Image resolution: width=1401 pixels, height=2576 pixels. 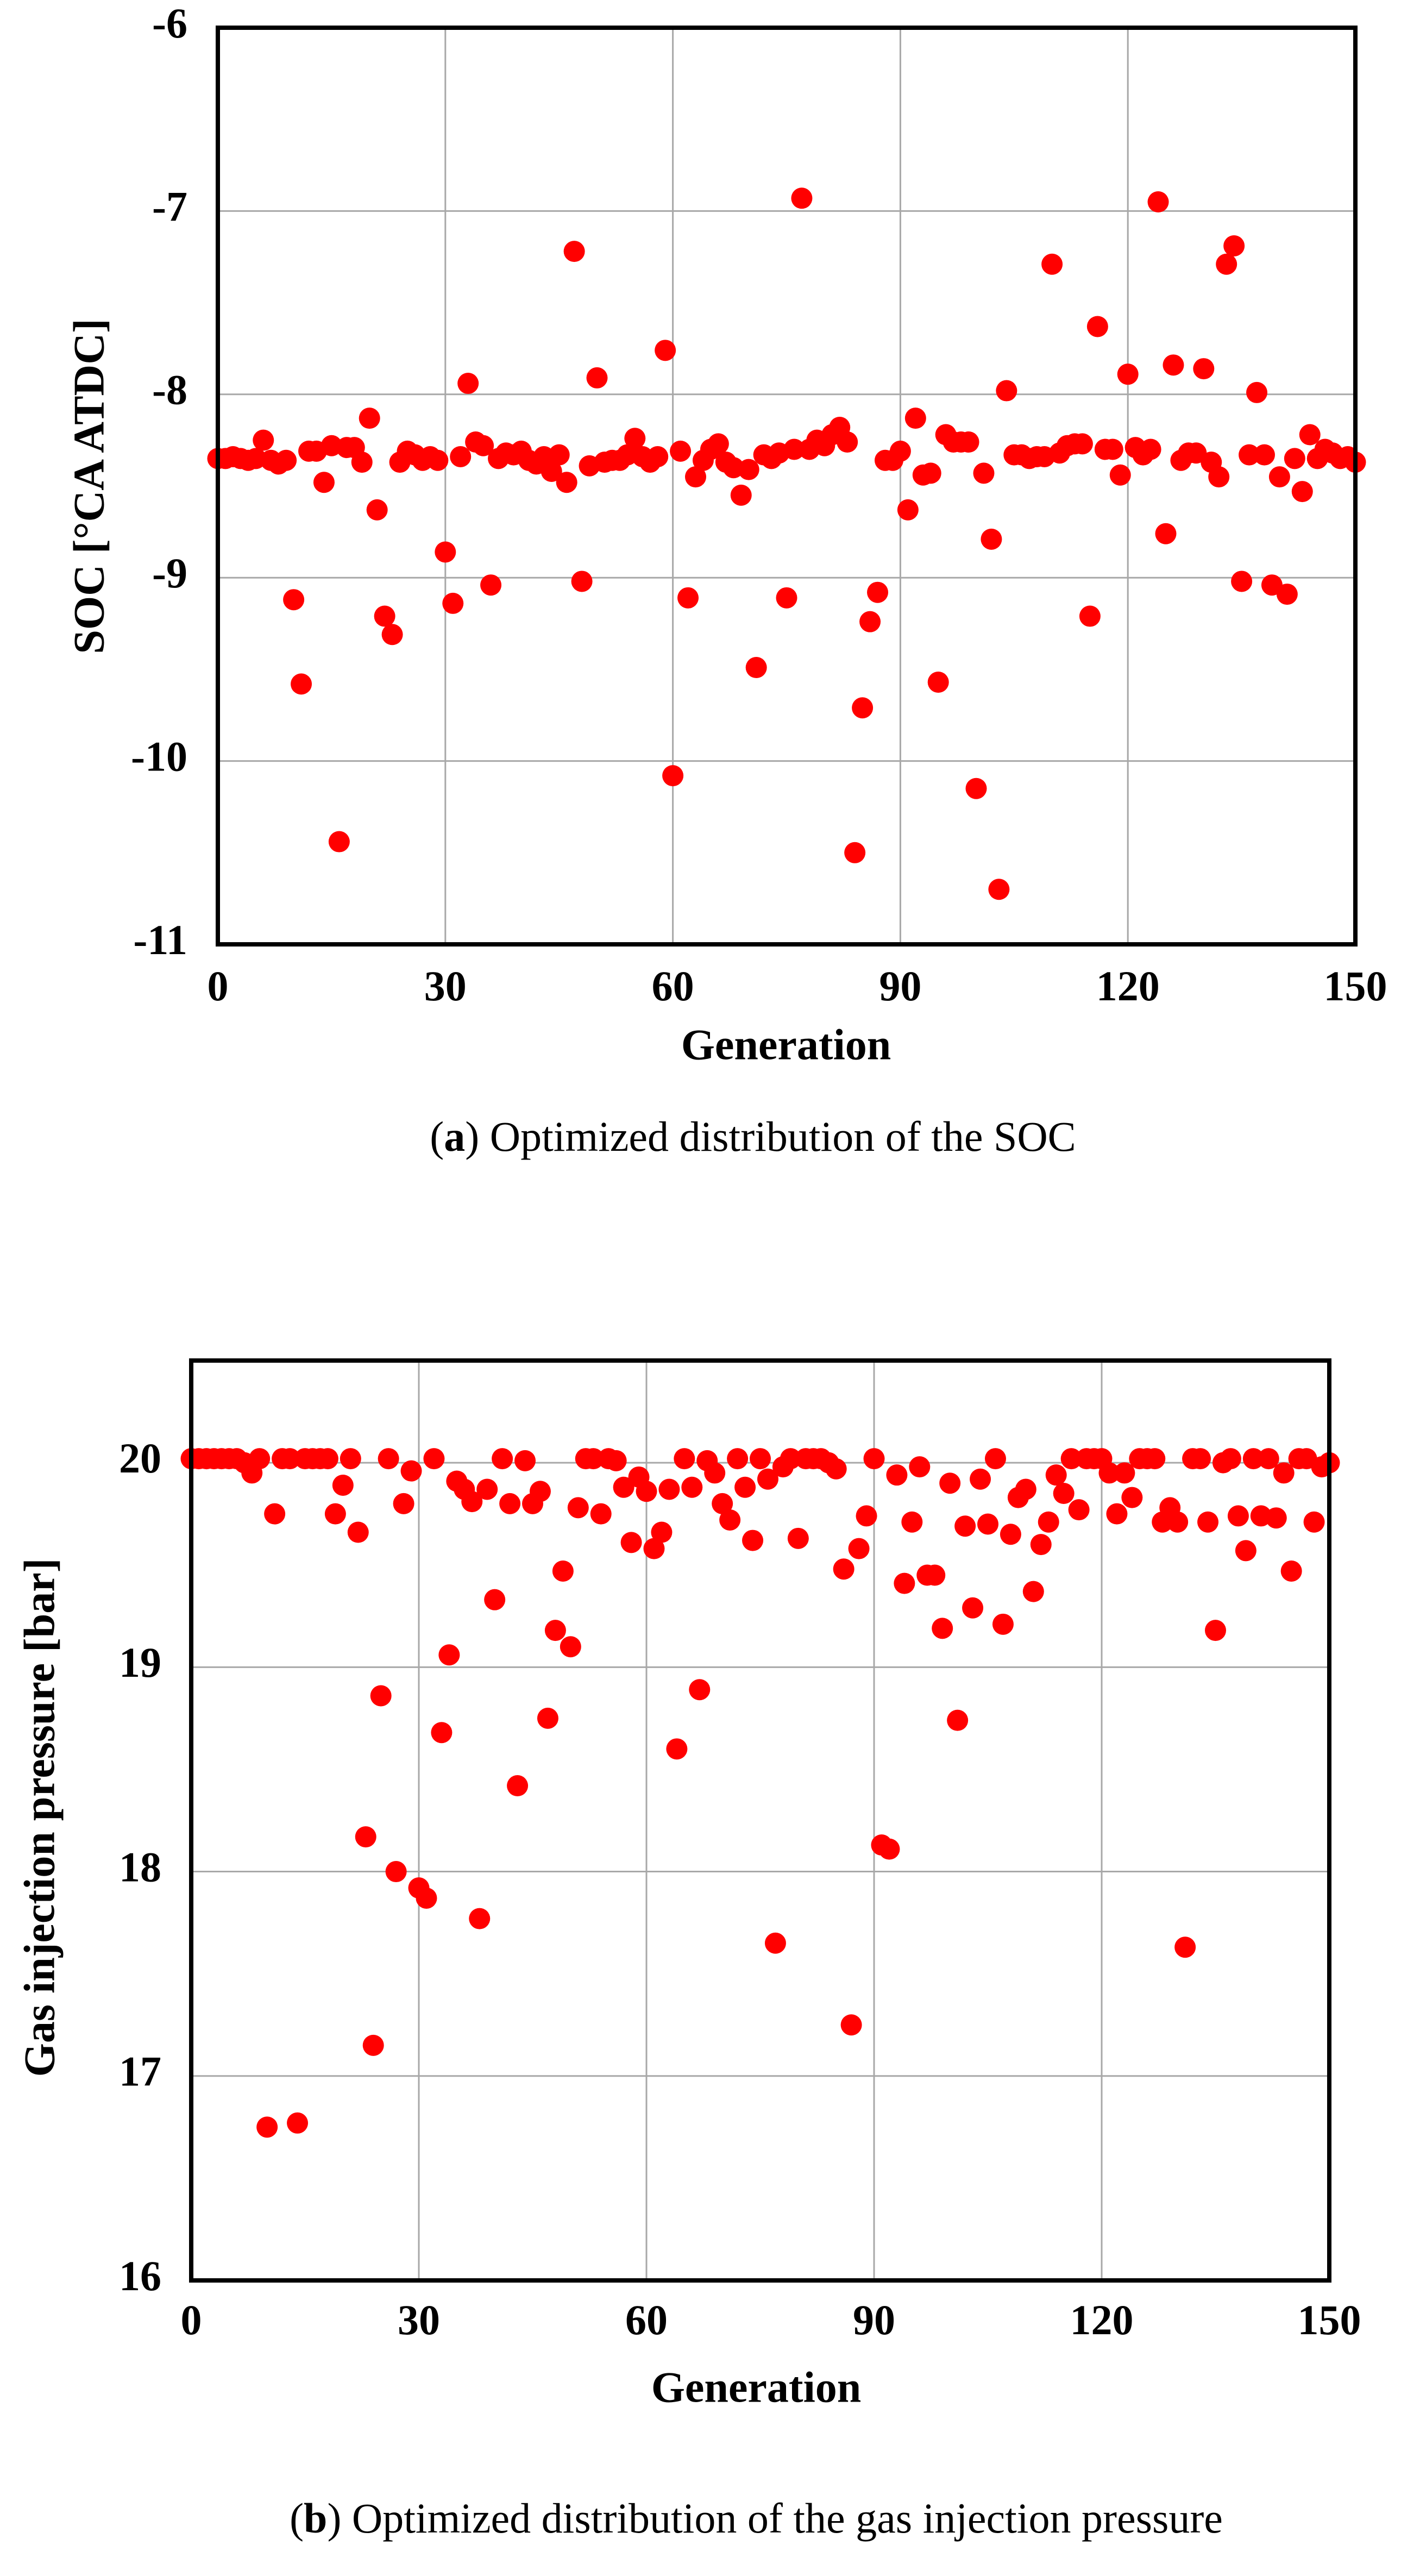 I want to click on x-tick-label: 90, so click(x=900, y=986).